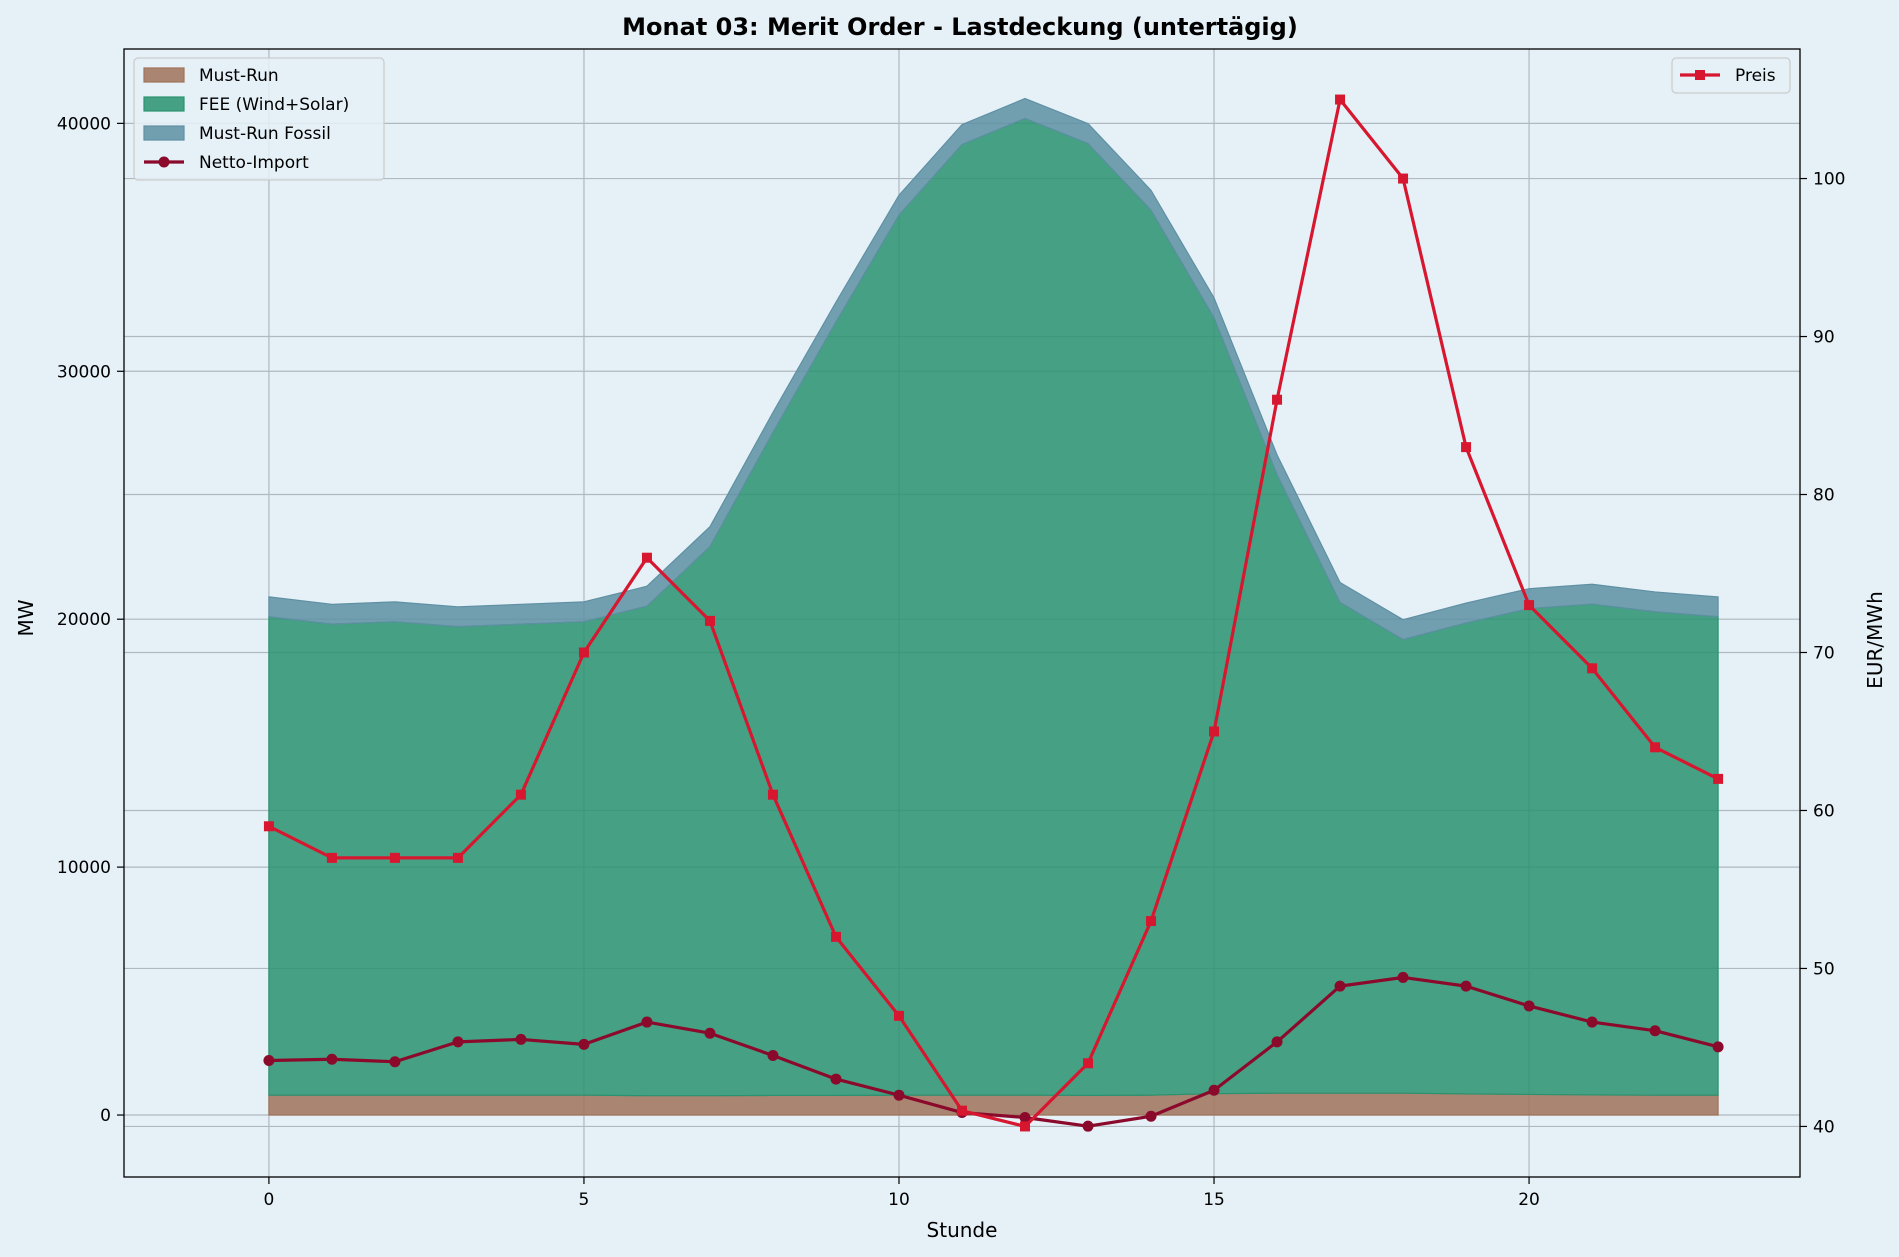 The image size is (1899, 1257). I want to click on y-axis-label: MW, so click(26, 617).